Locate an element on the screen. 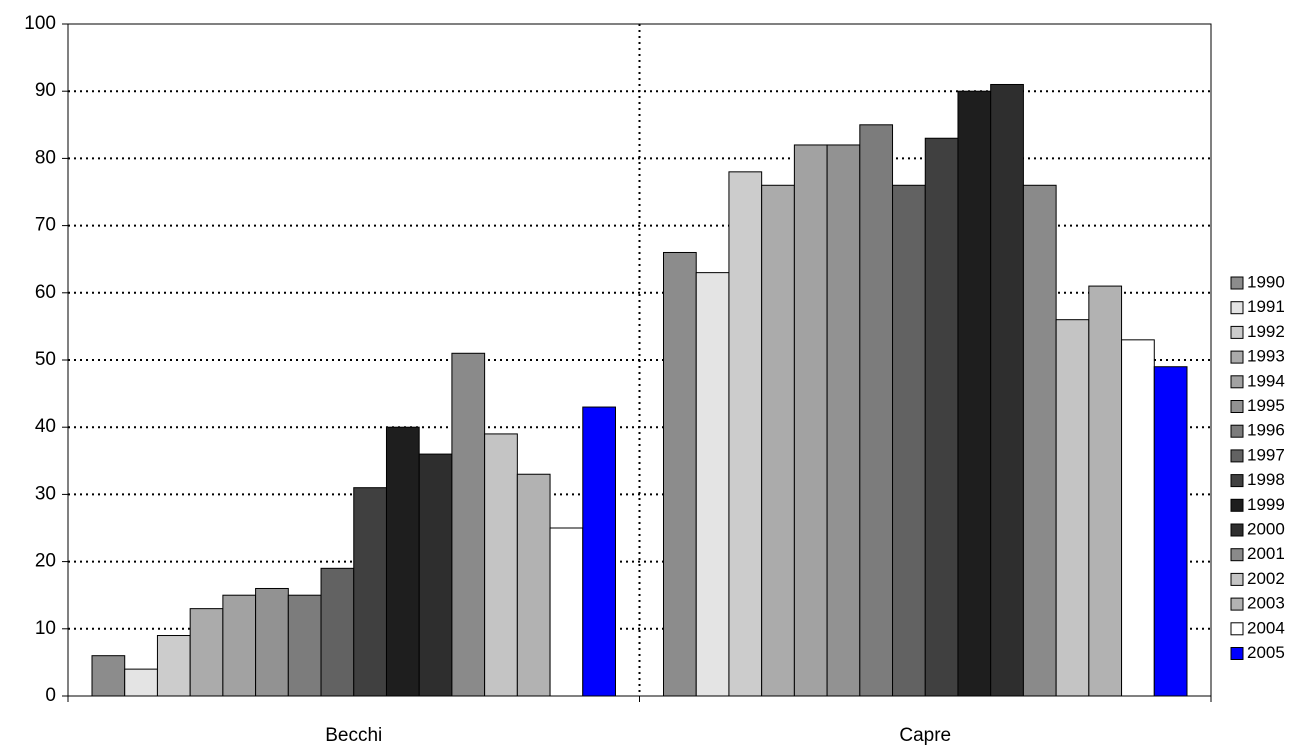  legend-label: 1999 is located at coordinates (1266, 504).